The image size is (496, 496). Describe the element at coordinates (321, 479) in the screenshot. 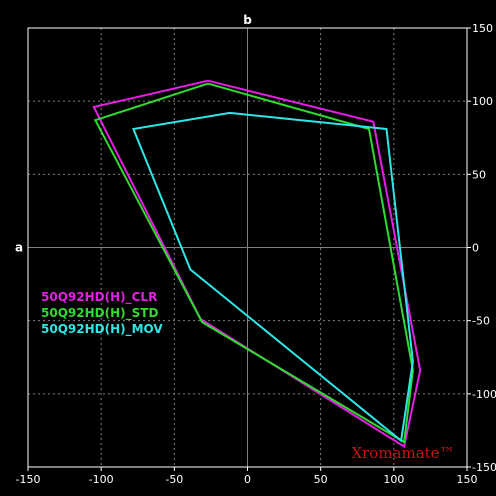

I see `x-tick-label: 50` at that location.